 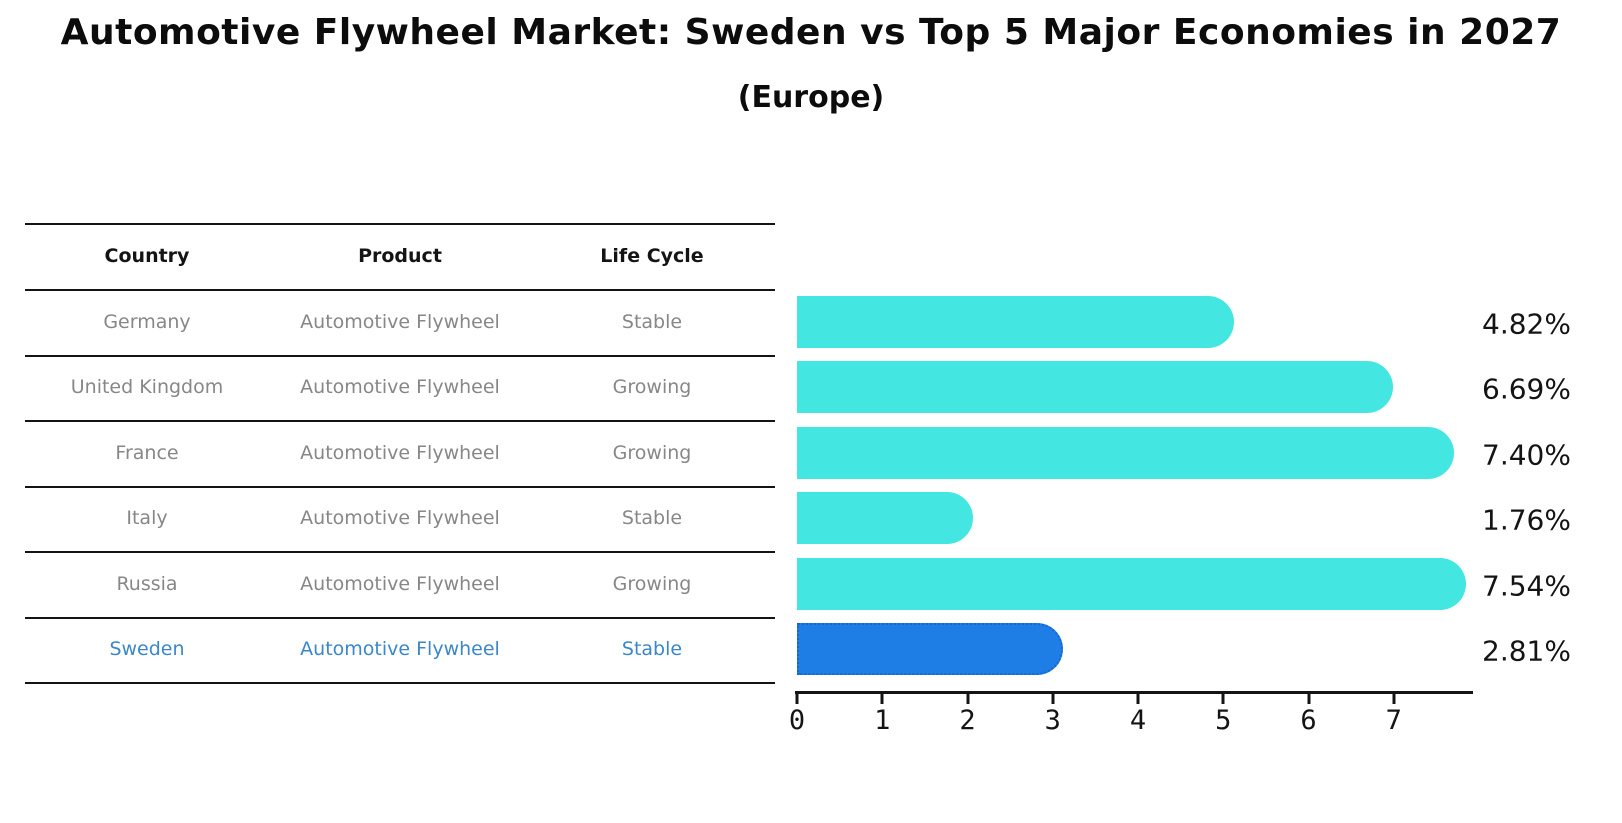 I want to click on value-label: 2.81%, so click(x=1526, y=651).